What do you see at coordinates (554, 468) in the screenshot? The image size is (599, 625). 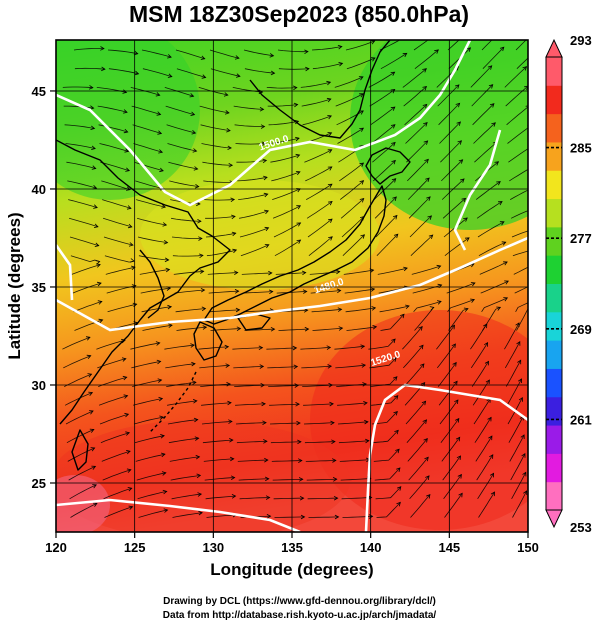 I see `colorbar-segment` at bounding box center [554, 468].